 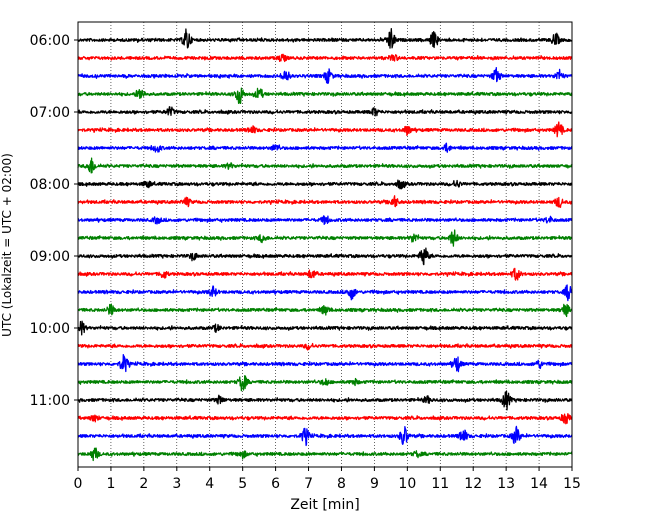 What do you see at coordinates (176, 484) in the screenshot?
I see `x-tick-label: 3` at bounding box center [176, 484].